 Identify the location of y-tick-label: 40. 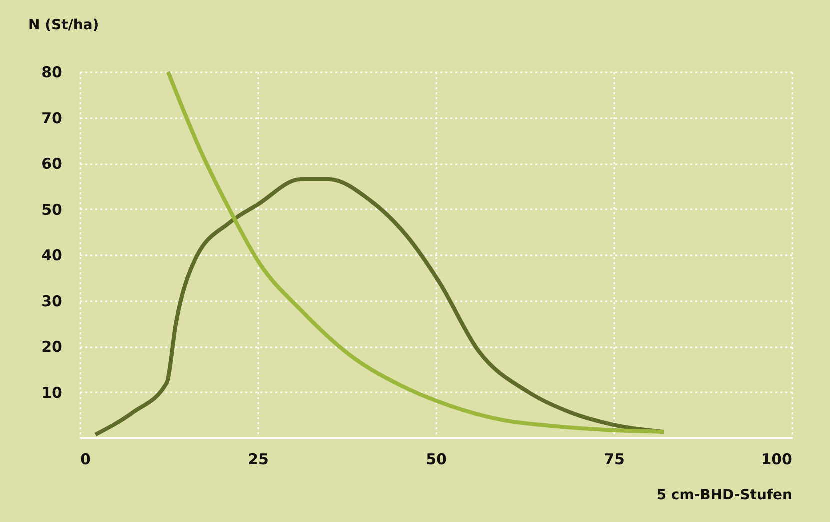
(52, 255).